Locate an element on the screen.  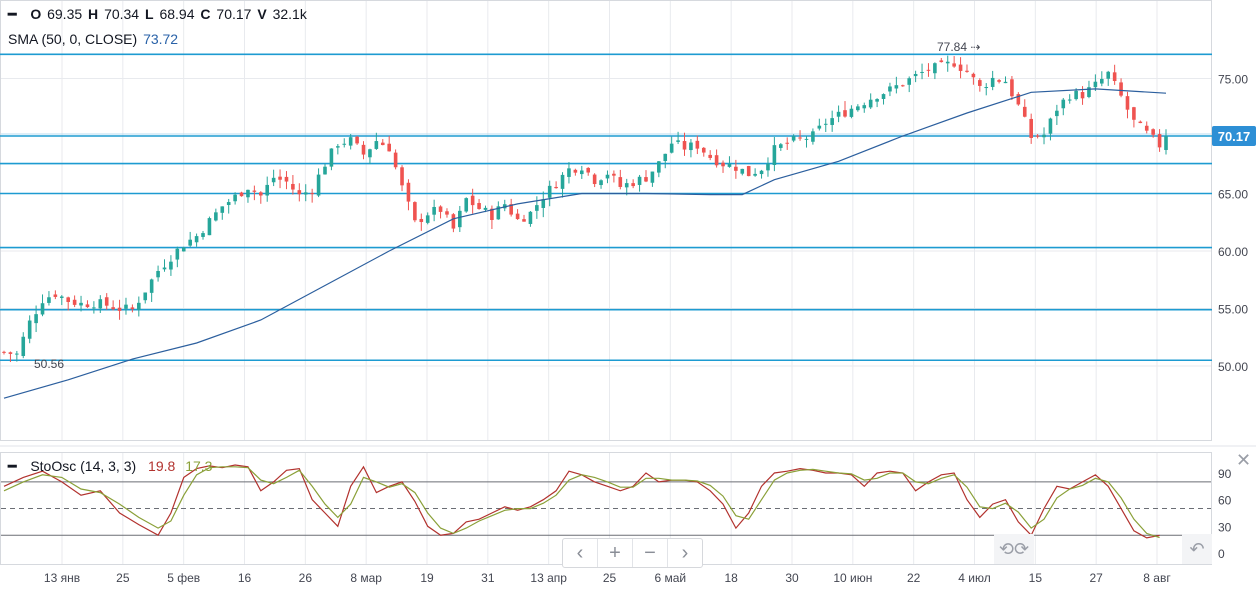
sma-legend: SMA (50, 0, CLOSE) 73.72 is located at coordinates (94, 39).